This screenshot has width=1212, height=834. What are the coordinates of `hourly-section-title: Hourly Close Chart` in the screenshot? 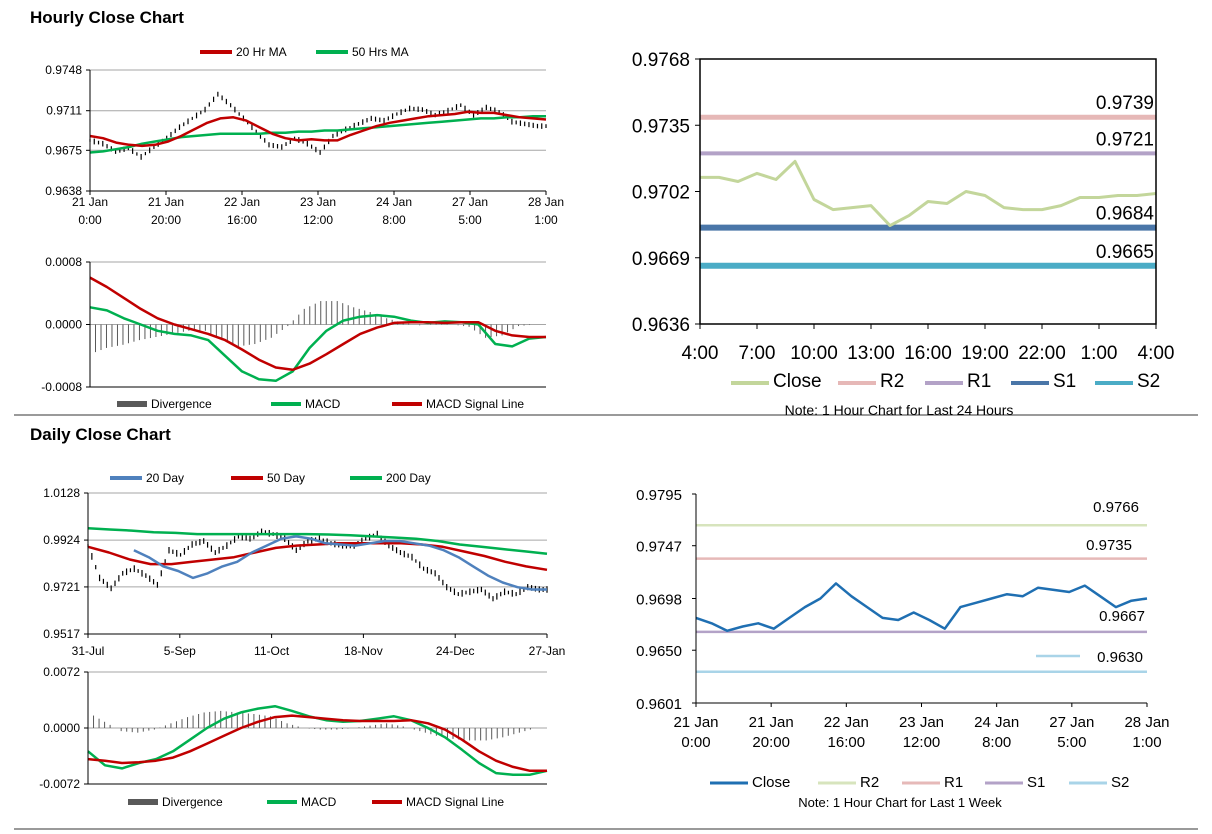 It's located at (107, 17).